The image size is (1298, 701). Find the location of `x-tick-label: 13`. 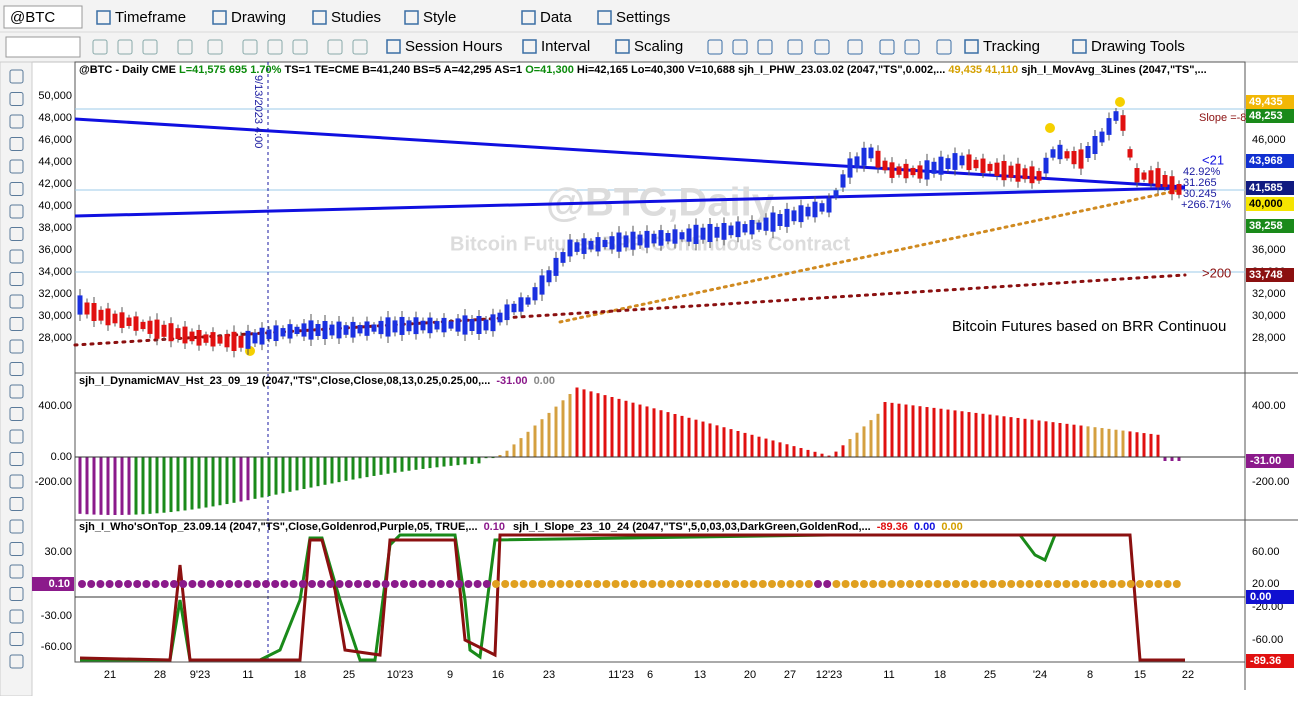

x-tick-label: 13 is located at coordinates (700, 675).